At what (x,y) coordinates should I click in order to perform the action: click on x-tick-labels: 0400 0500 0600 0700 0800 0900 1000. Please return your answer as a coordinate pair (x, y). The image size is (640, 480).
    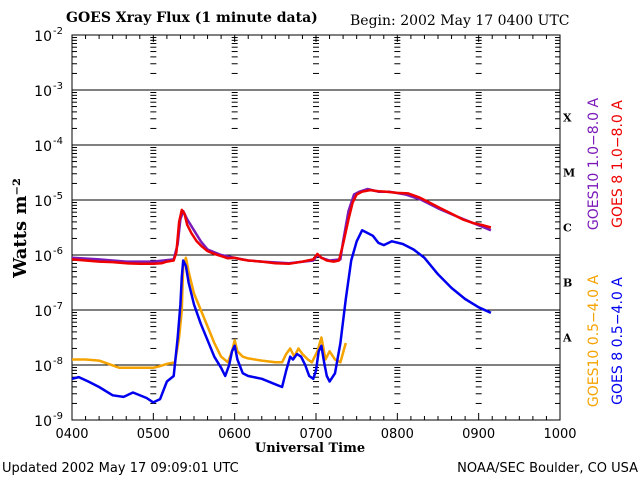
    Looking at the image, I should click on (315, 434).